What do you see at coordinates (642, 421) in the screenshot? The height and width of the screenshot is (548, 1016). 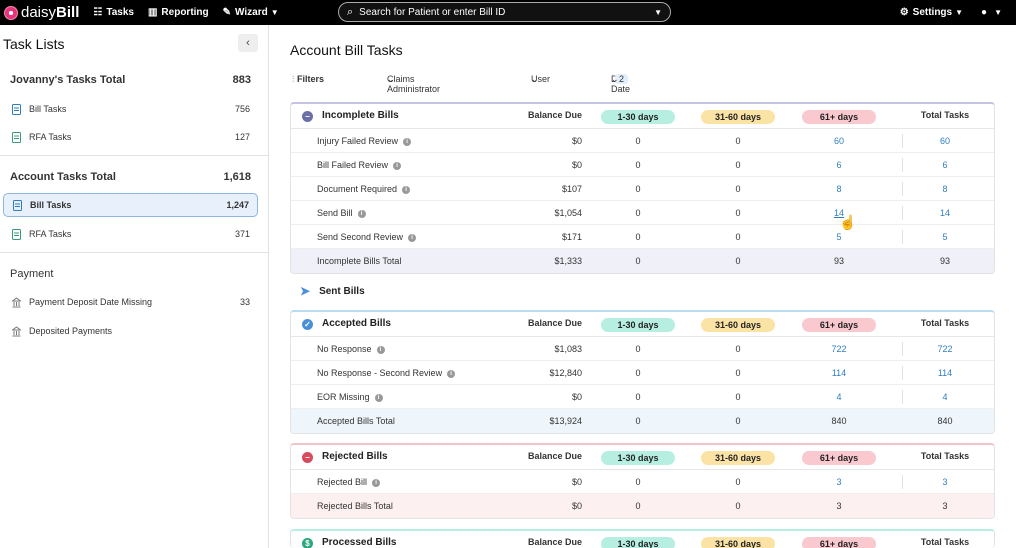 I see `total-row: Accepted Bills Total $13,924 0 0 840 840` at bounding box center [642, 421].